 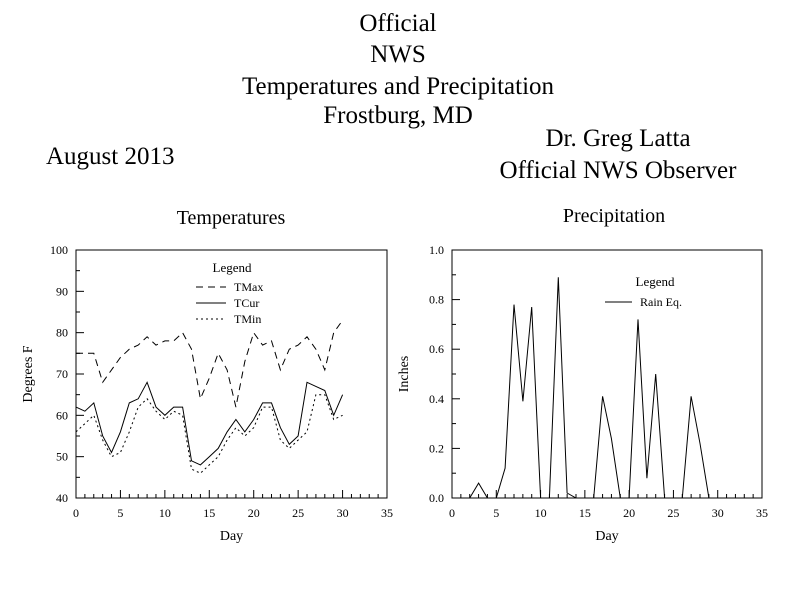 I want to click on temp-y-tick-label: 70, so click(x=62, y=374).